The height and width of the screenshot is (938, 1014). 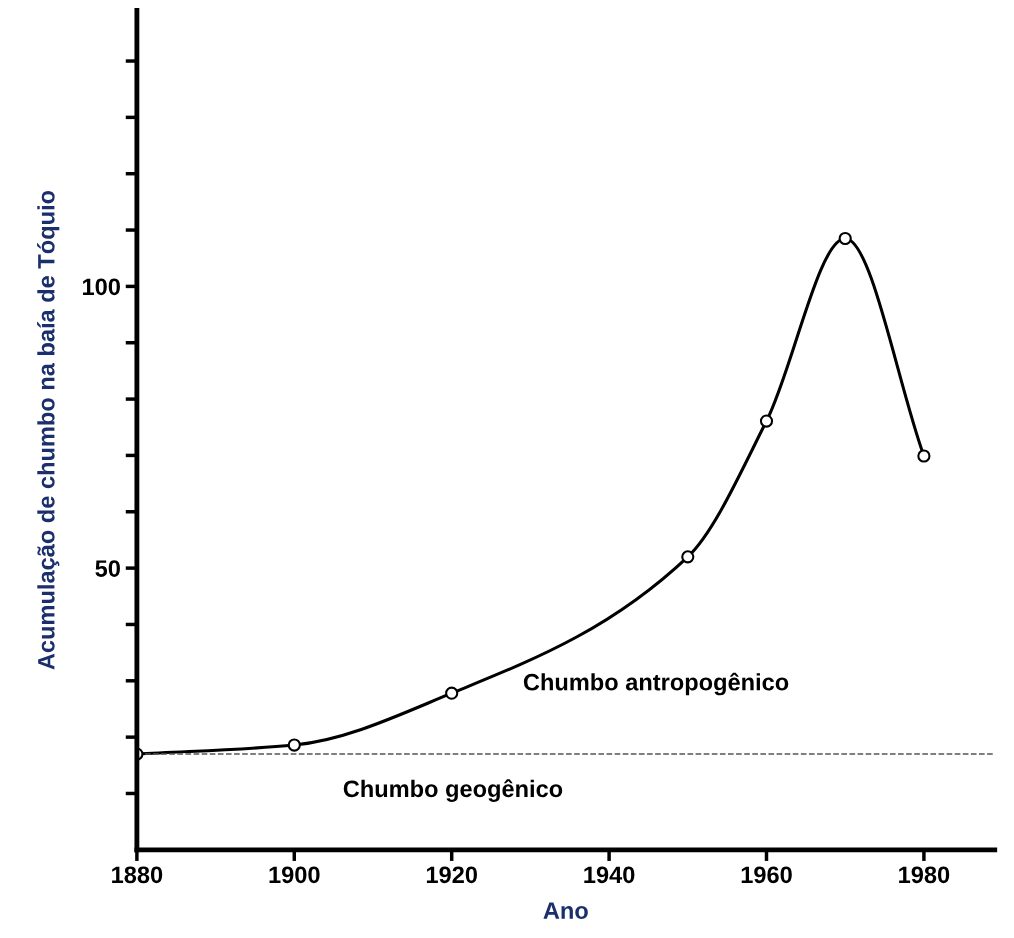 I want to click on x-tick-label: 1980, so click(x=924, y=875).